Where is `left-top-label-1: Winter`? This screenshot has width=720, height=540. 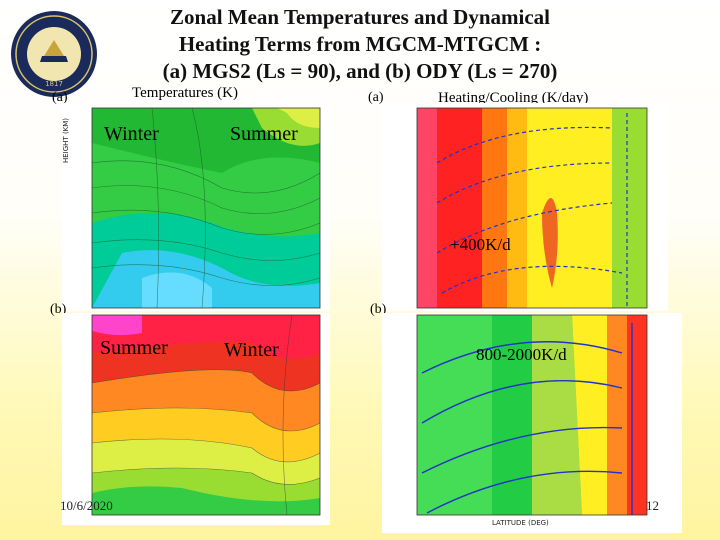 left-top-label-1: Winter is located at coordinates (131, 134).